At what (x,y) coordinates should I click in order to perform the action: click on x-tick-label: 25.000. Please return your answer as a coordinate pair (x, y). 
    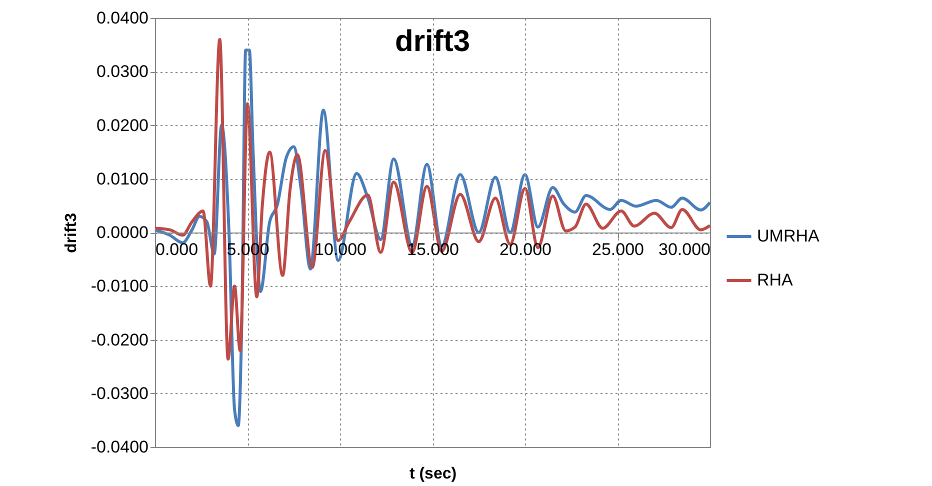
    Looking at the image, I should click on (618, 249).